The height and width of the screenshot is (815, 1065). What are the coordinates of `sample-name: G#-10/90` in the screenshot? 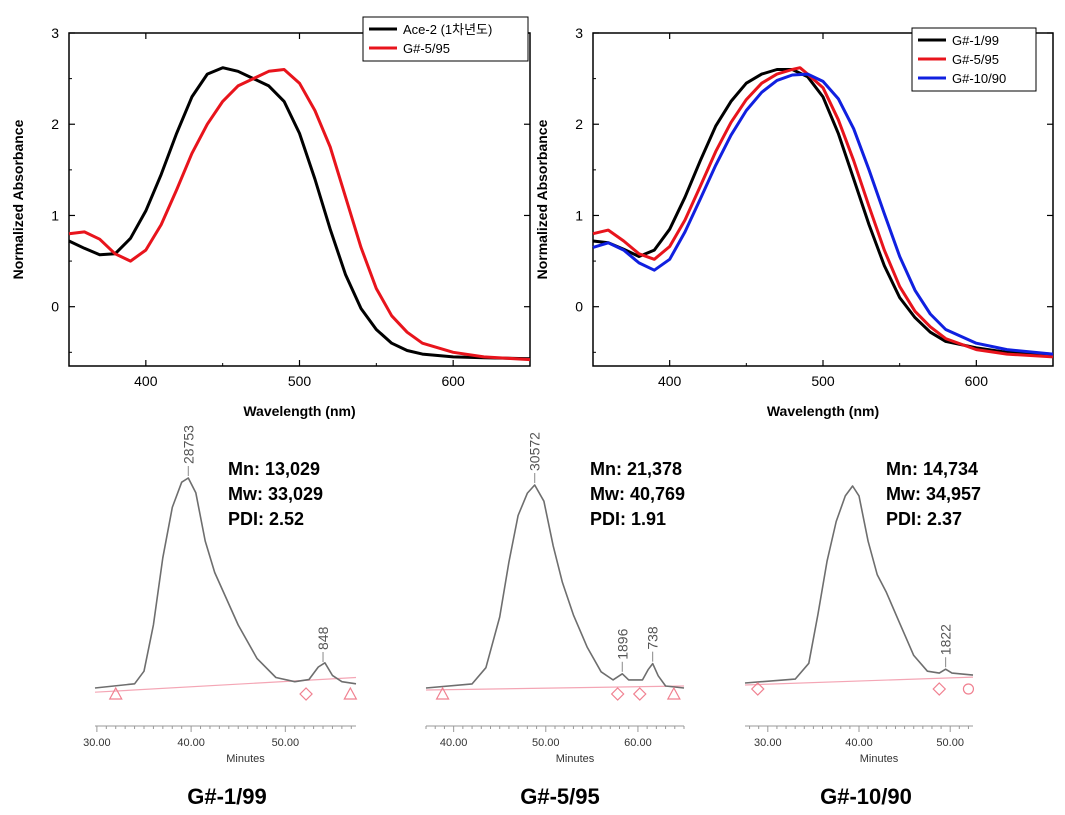 It's located at (866, 796).